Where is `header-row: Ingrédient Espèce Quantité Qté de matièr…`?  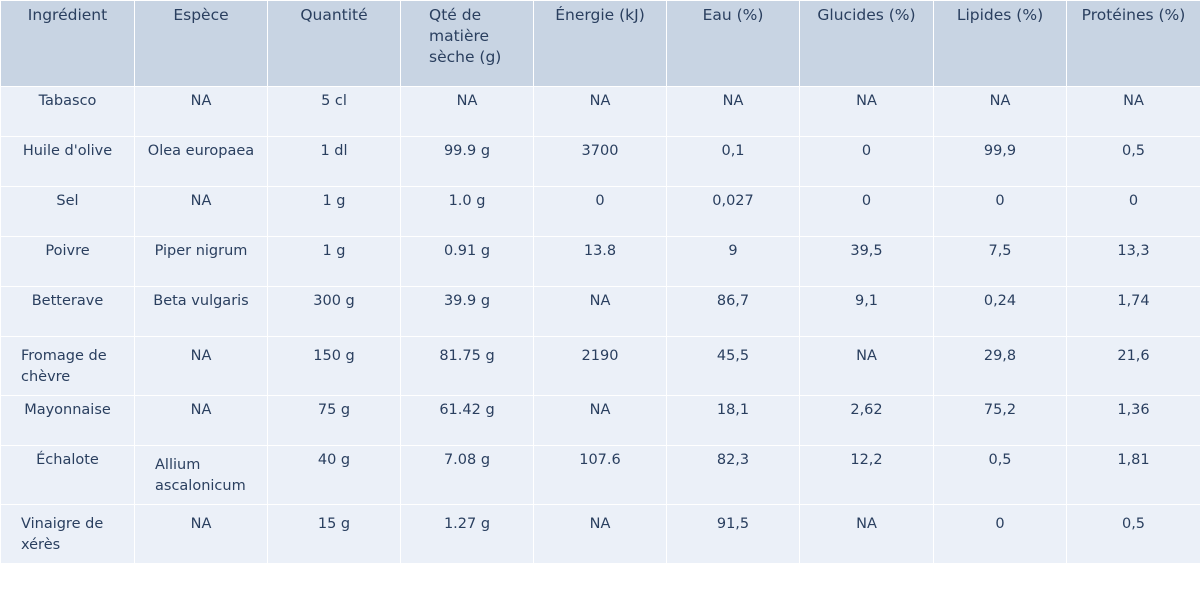 header-row: Ingrédient Espèce Quantité Qté de matièr… is located at coordinates (600, 43).